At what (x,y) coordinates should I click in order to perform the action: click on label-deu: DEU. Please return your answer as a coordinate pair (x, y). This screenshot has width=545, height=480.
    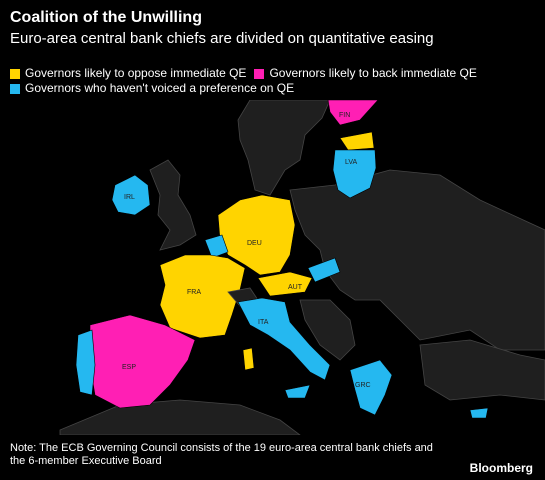
    Looking at the image, I should click on (254, 243).